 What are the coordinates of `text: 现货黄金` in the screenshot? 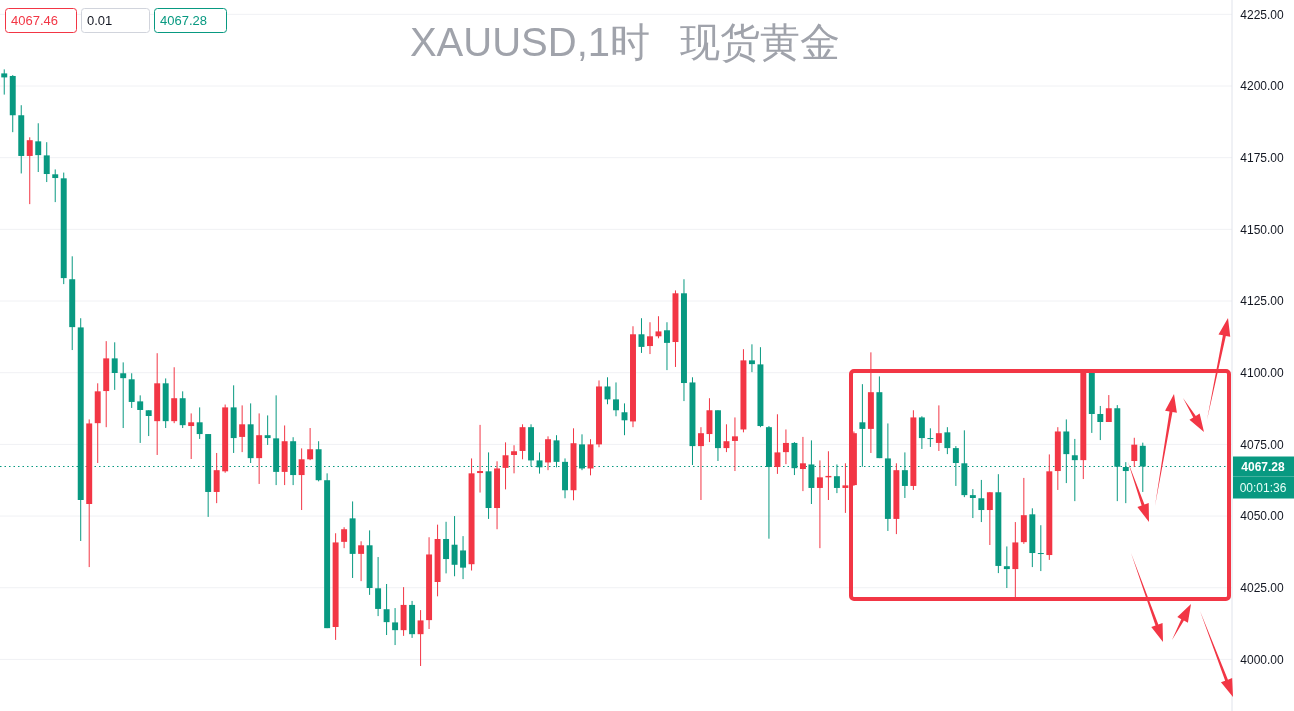 It's located at (760, 42).